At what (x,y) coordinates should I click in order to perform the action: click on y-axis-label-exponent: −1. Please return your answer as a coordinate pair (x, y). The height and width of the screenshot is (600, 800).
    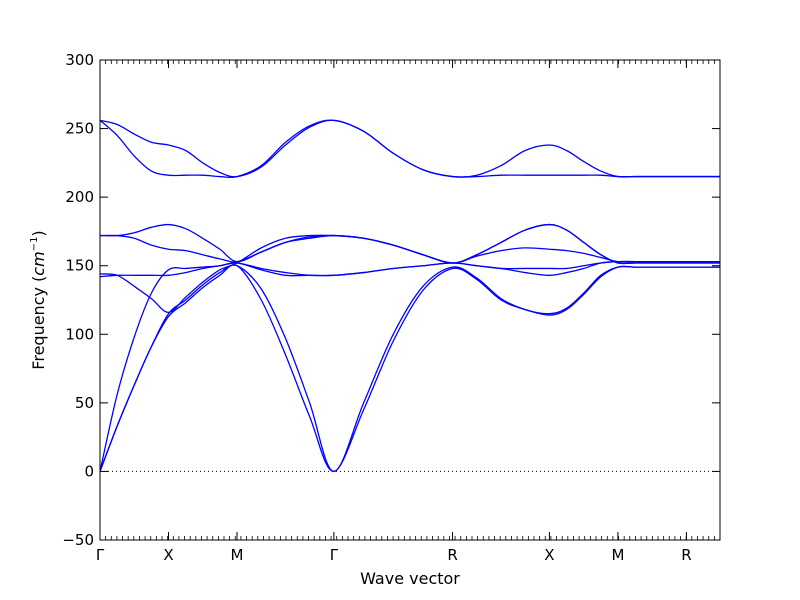
    Looking at the image, I should click on (34, 244).